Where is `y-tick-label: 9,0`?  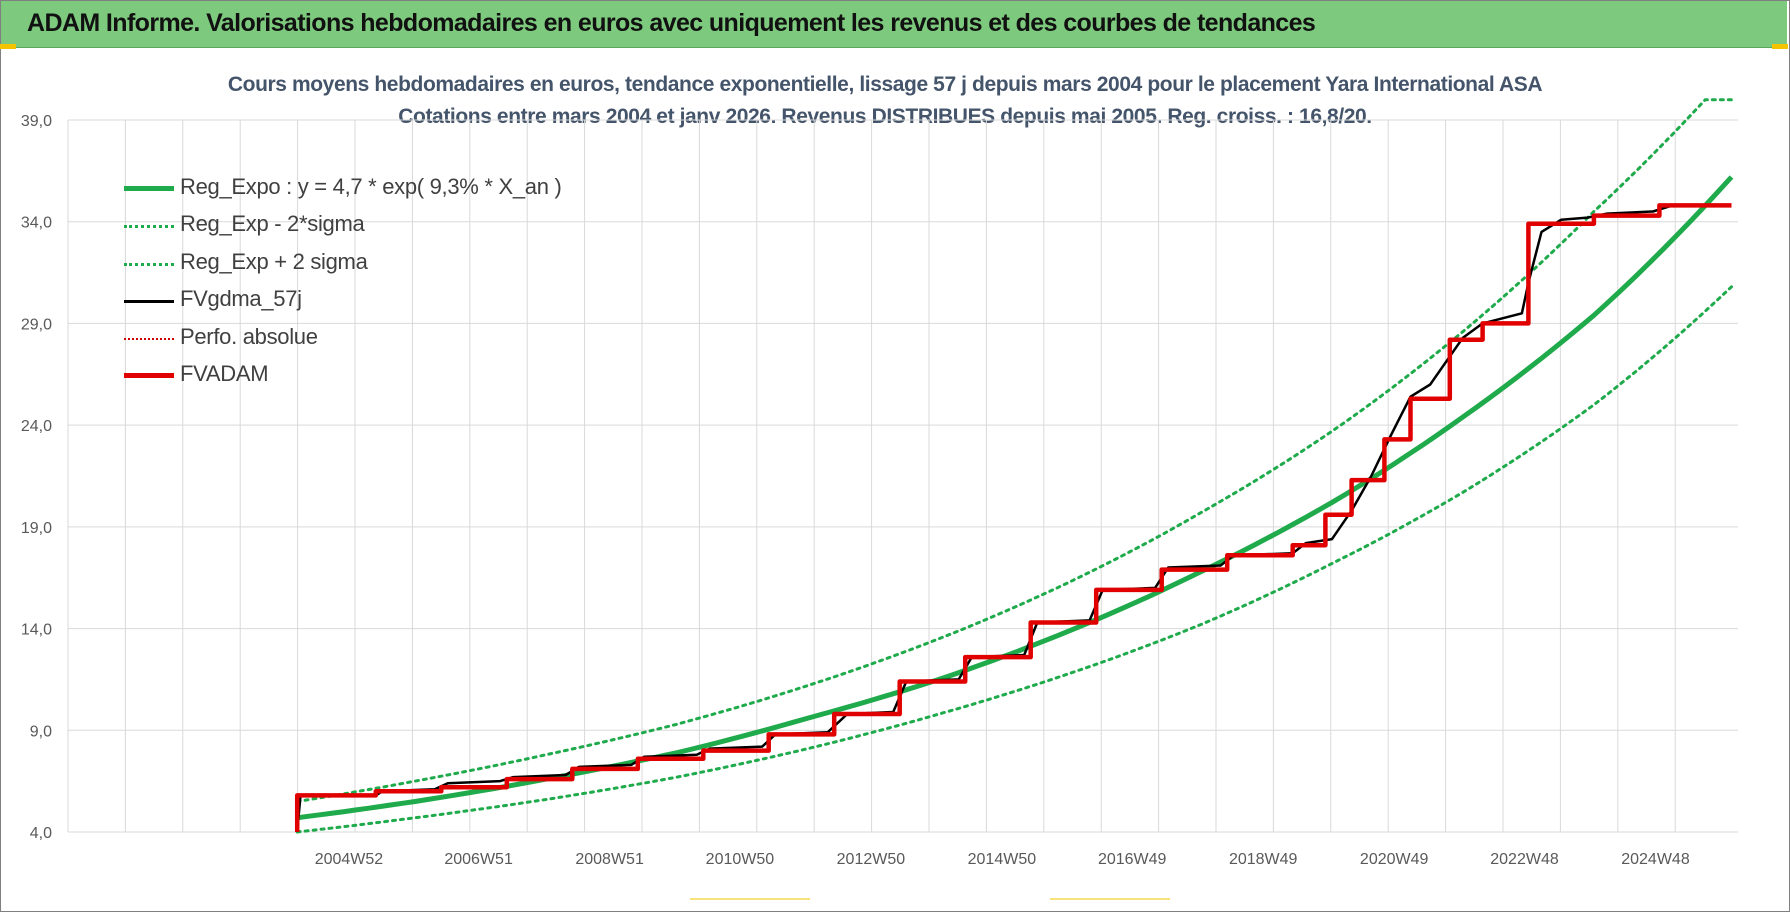 y-tick-label: 9,0 is located at coordinates (41, 731).